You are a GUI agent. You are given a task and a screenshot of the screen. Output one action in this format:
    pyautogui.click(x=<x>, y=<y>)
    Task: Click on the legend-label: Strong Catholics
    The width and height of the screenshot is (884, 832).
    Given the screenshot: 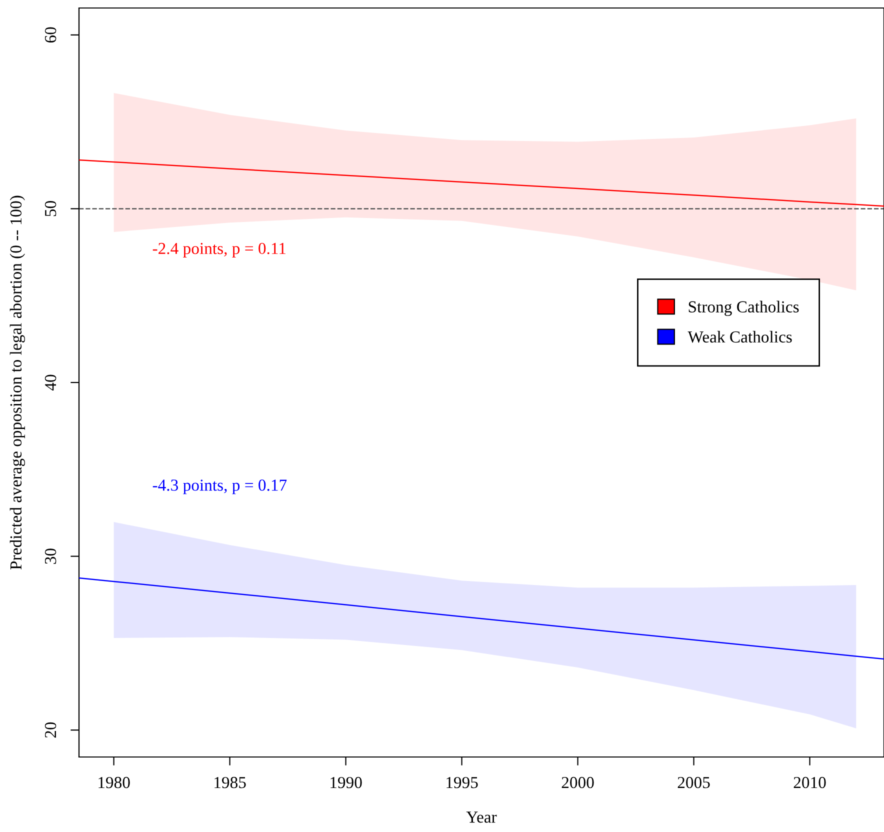 What is the action you would take?
    pyautogui.click(x=743, y=308)
    